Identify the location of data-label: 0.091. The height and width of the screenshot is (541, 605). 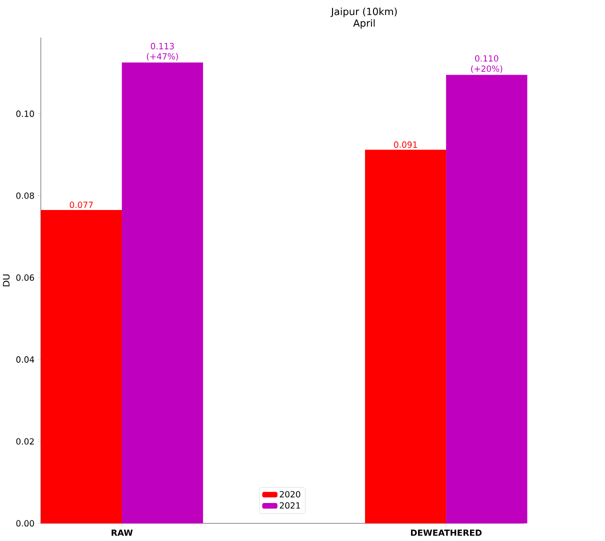
(405, 144).